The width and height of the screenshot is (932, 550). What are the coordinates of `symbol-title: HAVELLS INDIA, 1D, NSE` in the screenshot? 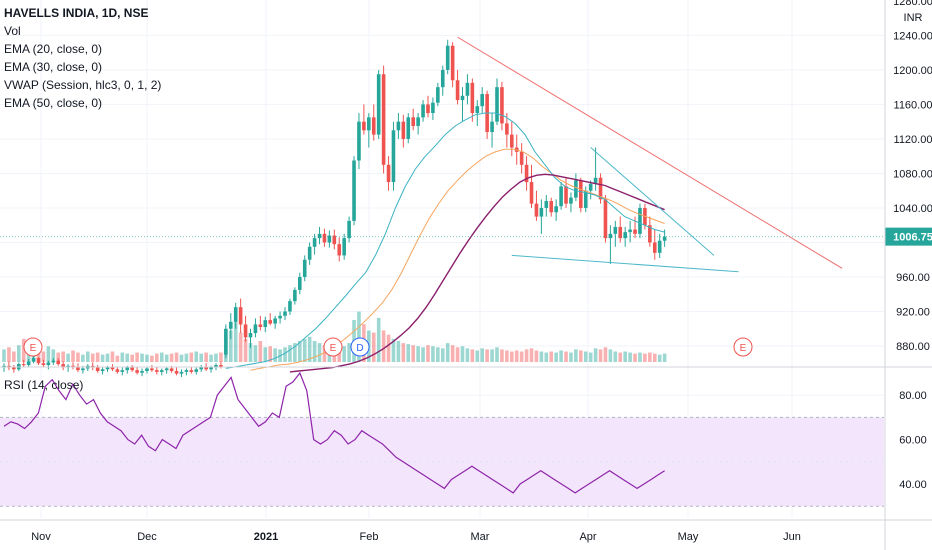 It's located at (76, 13).